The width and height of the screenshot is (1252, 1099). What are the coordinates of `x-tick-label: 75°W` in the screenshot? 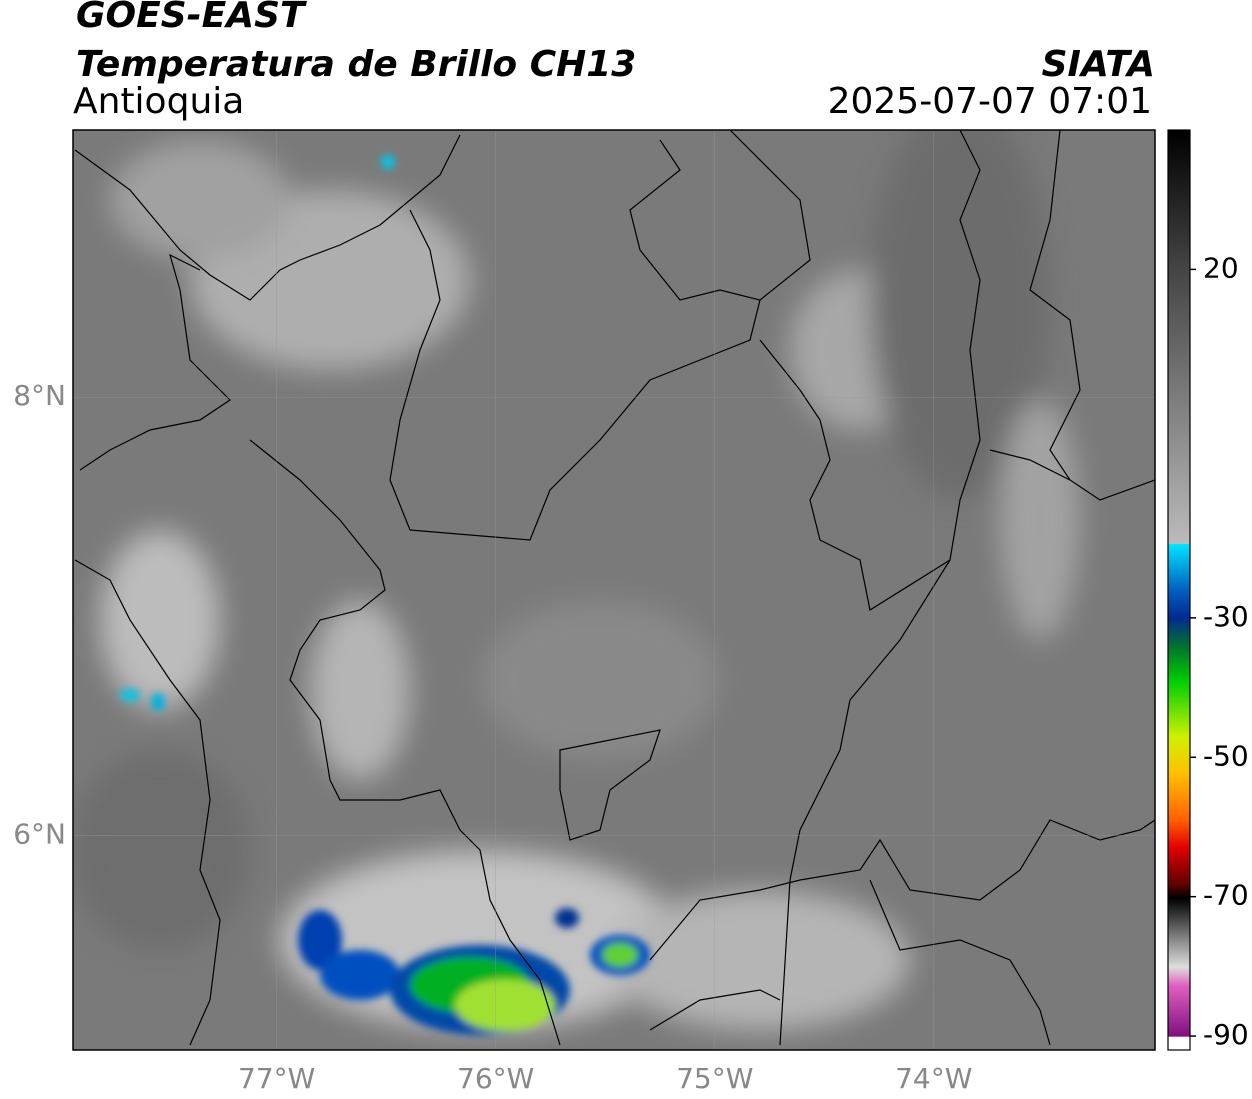 It's located at (714, 1078).